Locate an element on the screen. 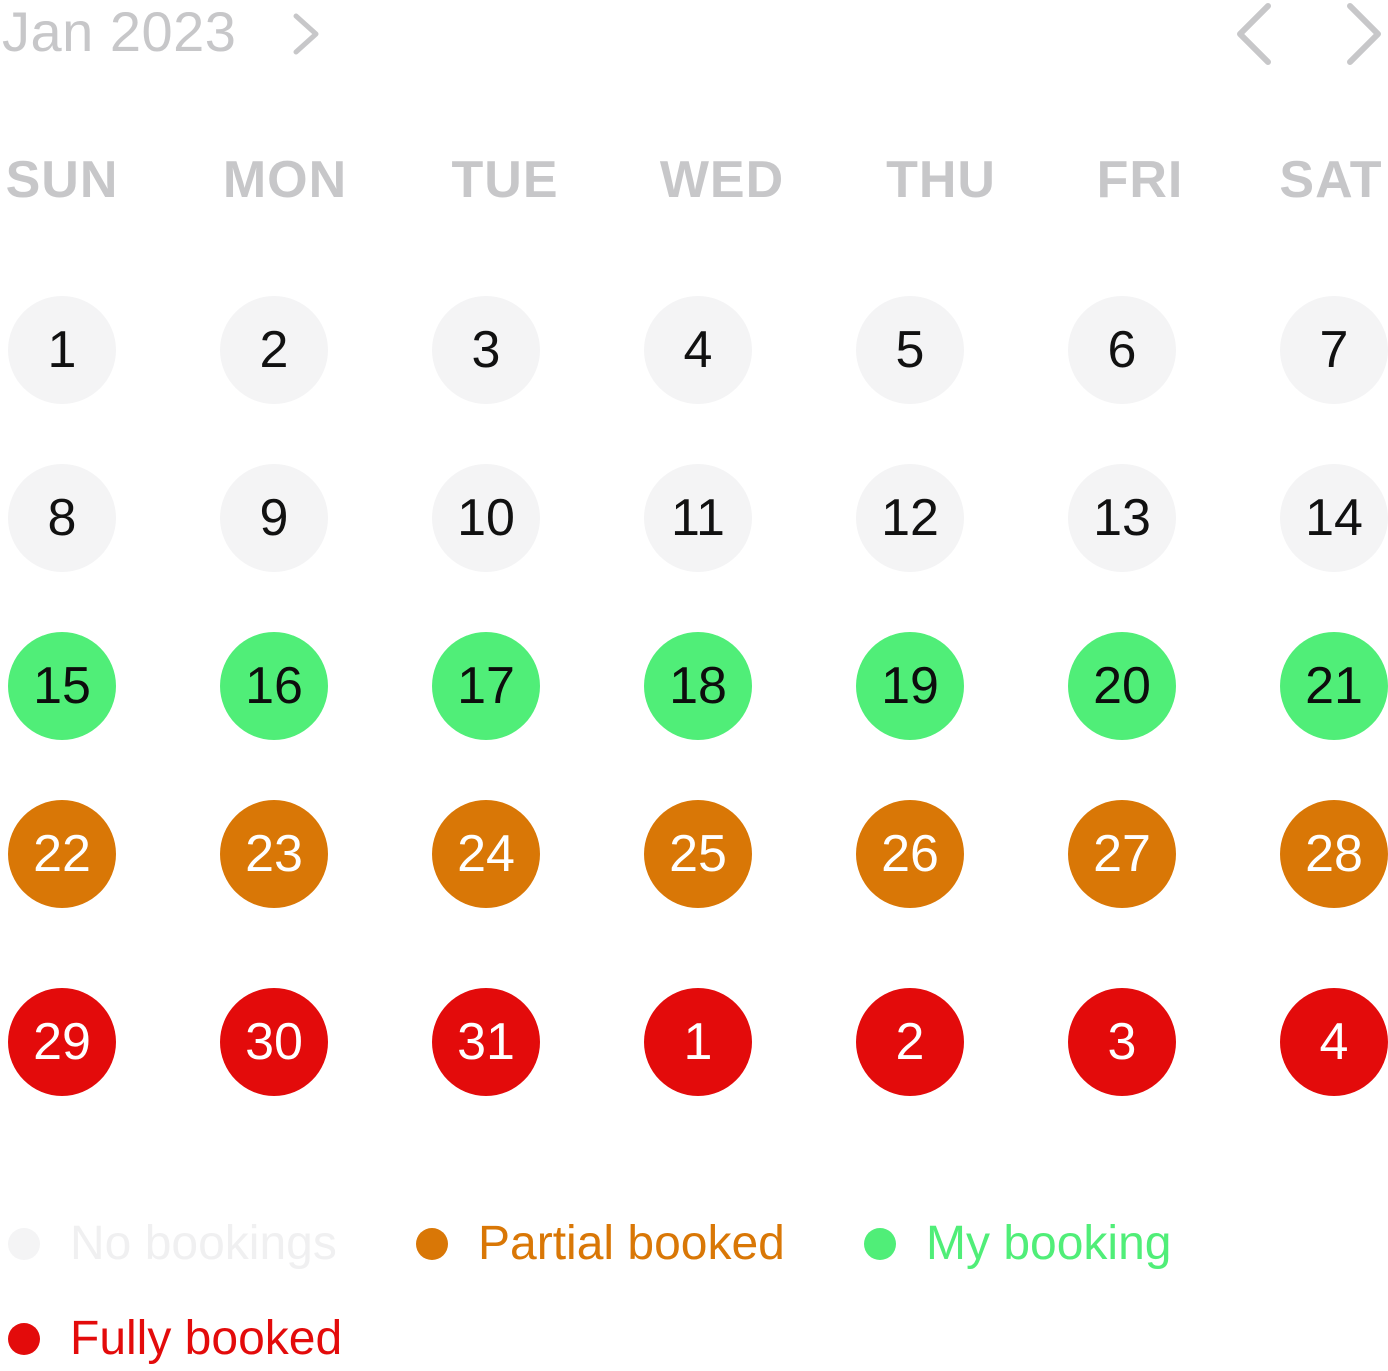  calendar-day: 18 is located at coordinates (698, 686).